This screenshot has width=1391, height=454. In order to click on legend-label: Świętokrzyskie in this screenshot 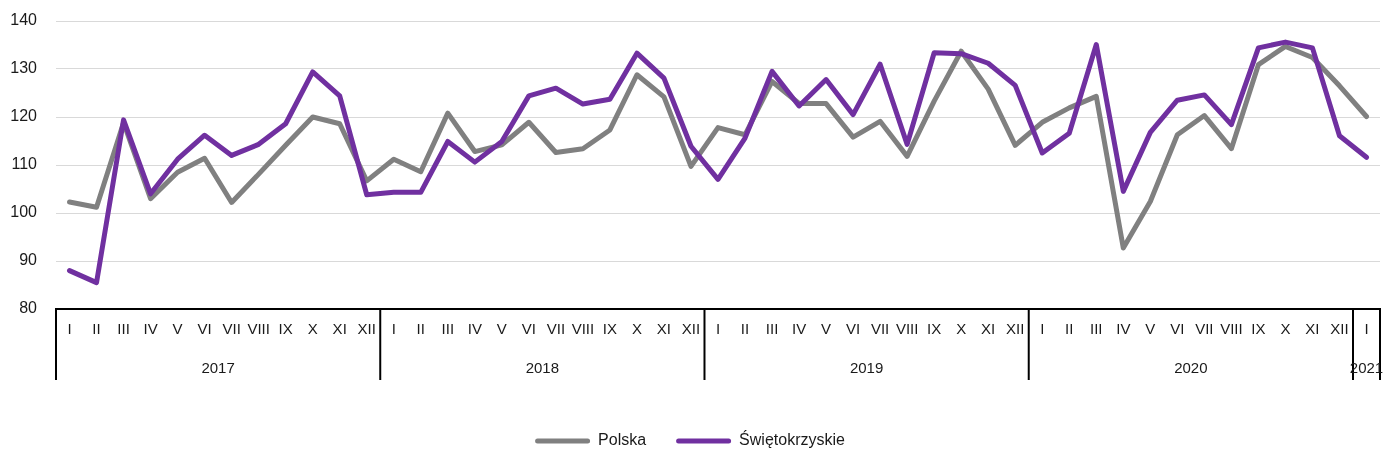, I will do `click(792, 439)`.